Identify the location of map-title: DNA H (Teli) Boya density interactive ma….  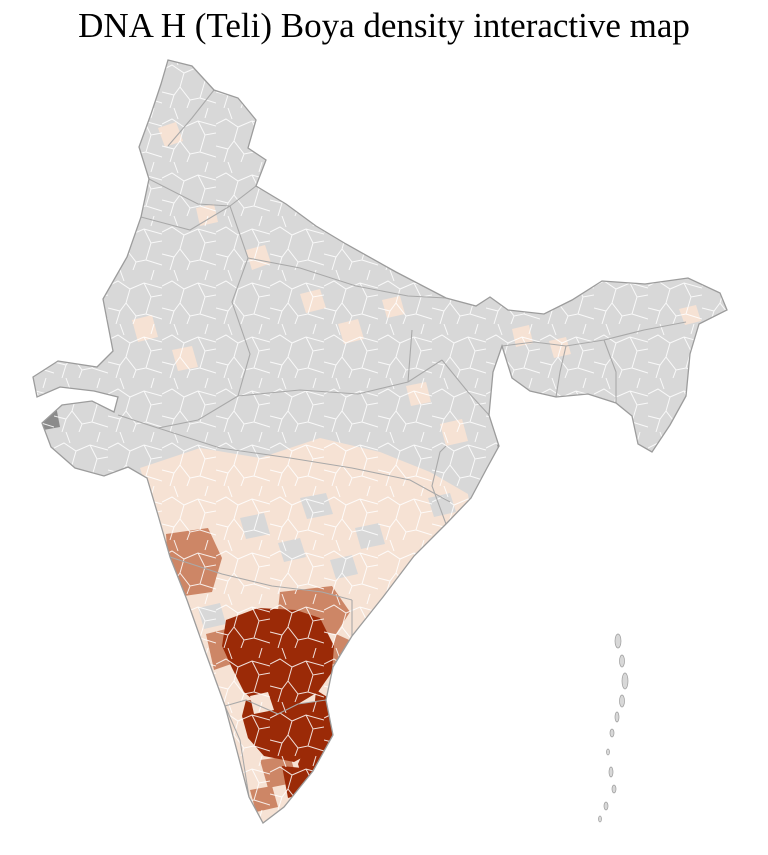
(384, 25).